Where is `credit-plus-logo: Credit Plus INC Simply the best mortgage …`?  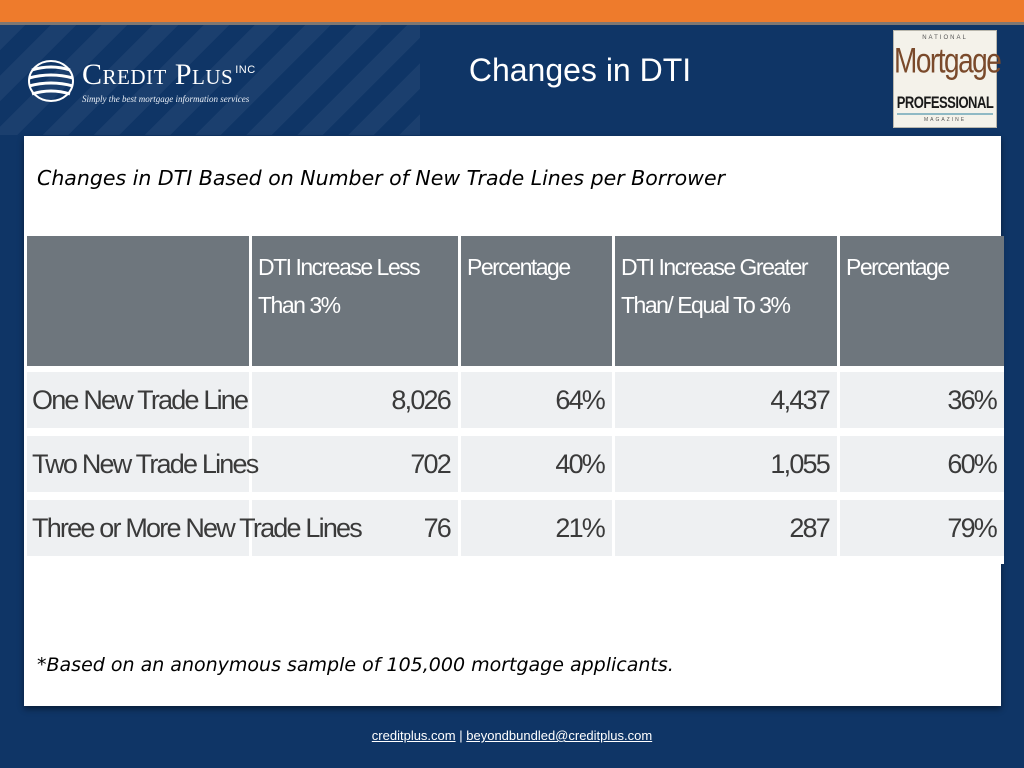 credit-plus-logo: Credit Plus INC Simply the best mortgage … is located at coordinates (176, 82).